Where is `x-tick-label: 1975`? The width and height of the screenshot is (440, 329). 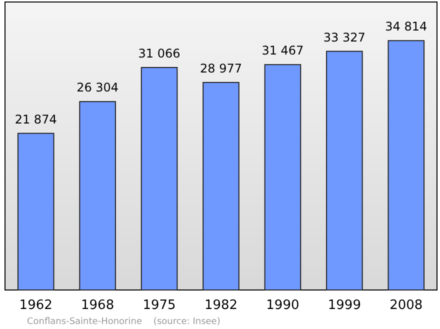
x-tick-label: 1975 is located at coordinates (159, 305).